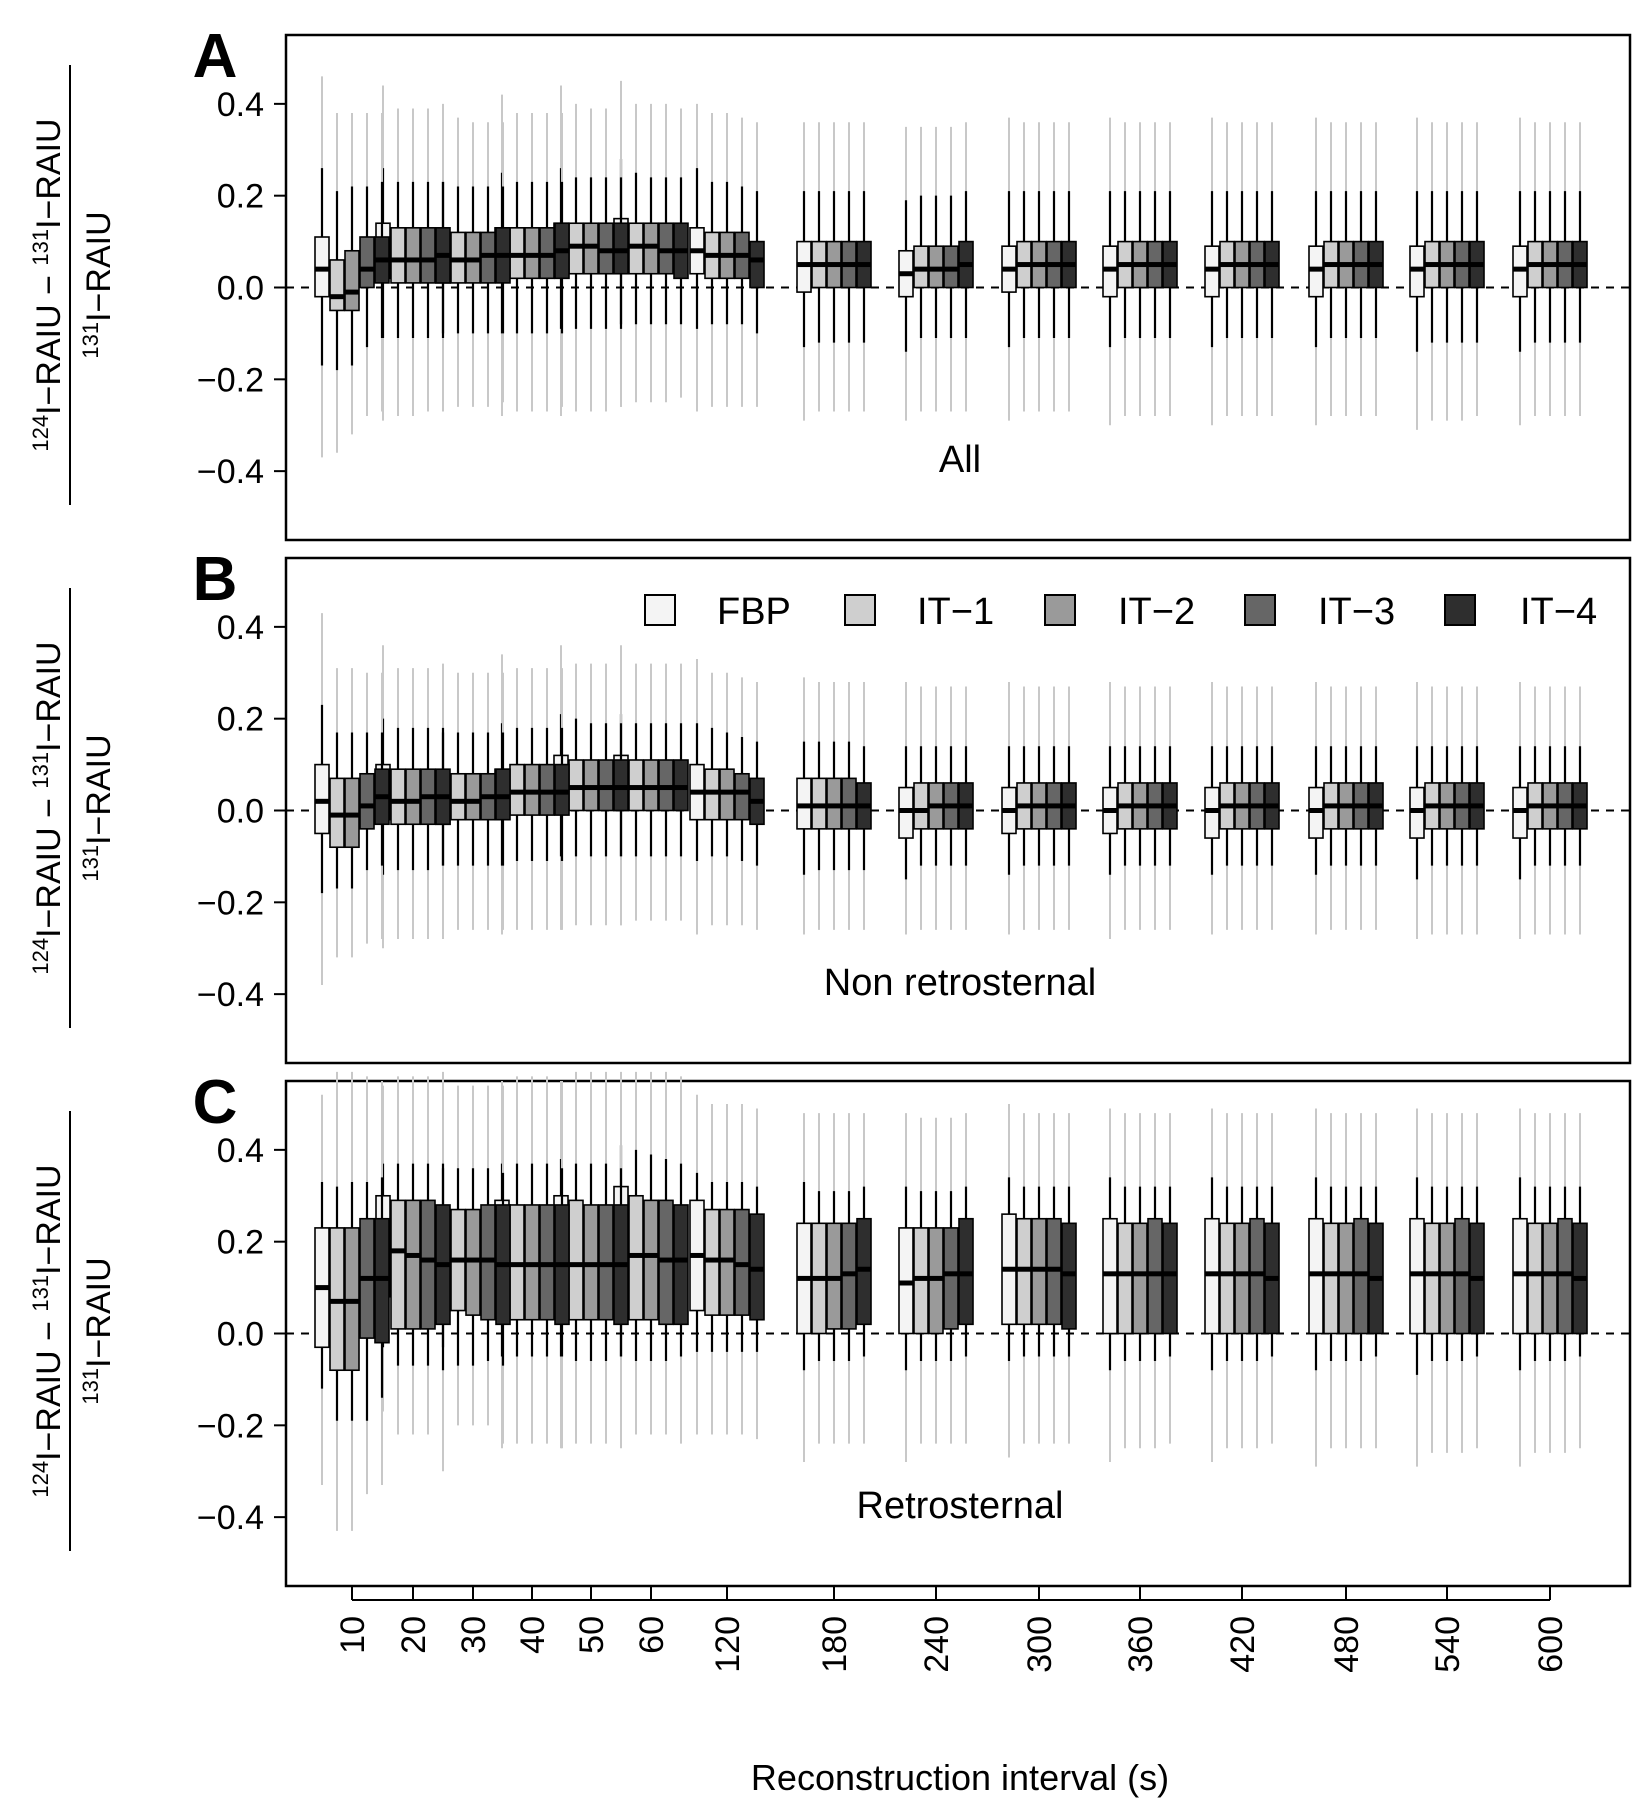 The height and width of the screenshot is (1800, 1640). Describe the element at coordinates (652, 1635) in the screenshot. I see `x-tick-label: 60` at that location.